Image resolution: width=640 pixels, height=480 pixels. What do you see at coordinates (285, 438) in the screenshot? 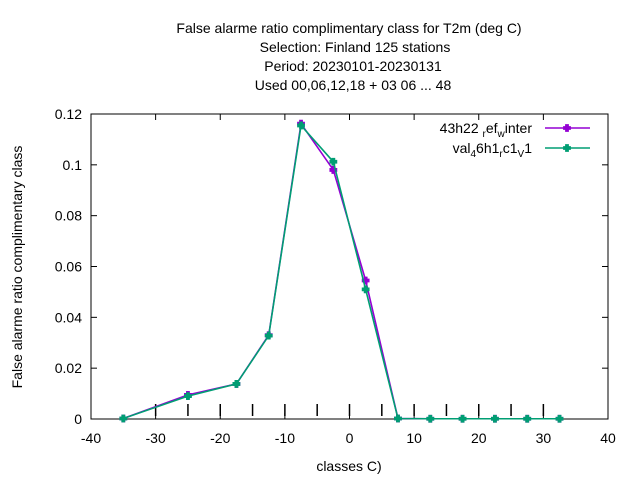
I see `x-tick-label-3: -10` at bounding box center [285, 438].